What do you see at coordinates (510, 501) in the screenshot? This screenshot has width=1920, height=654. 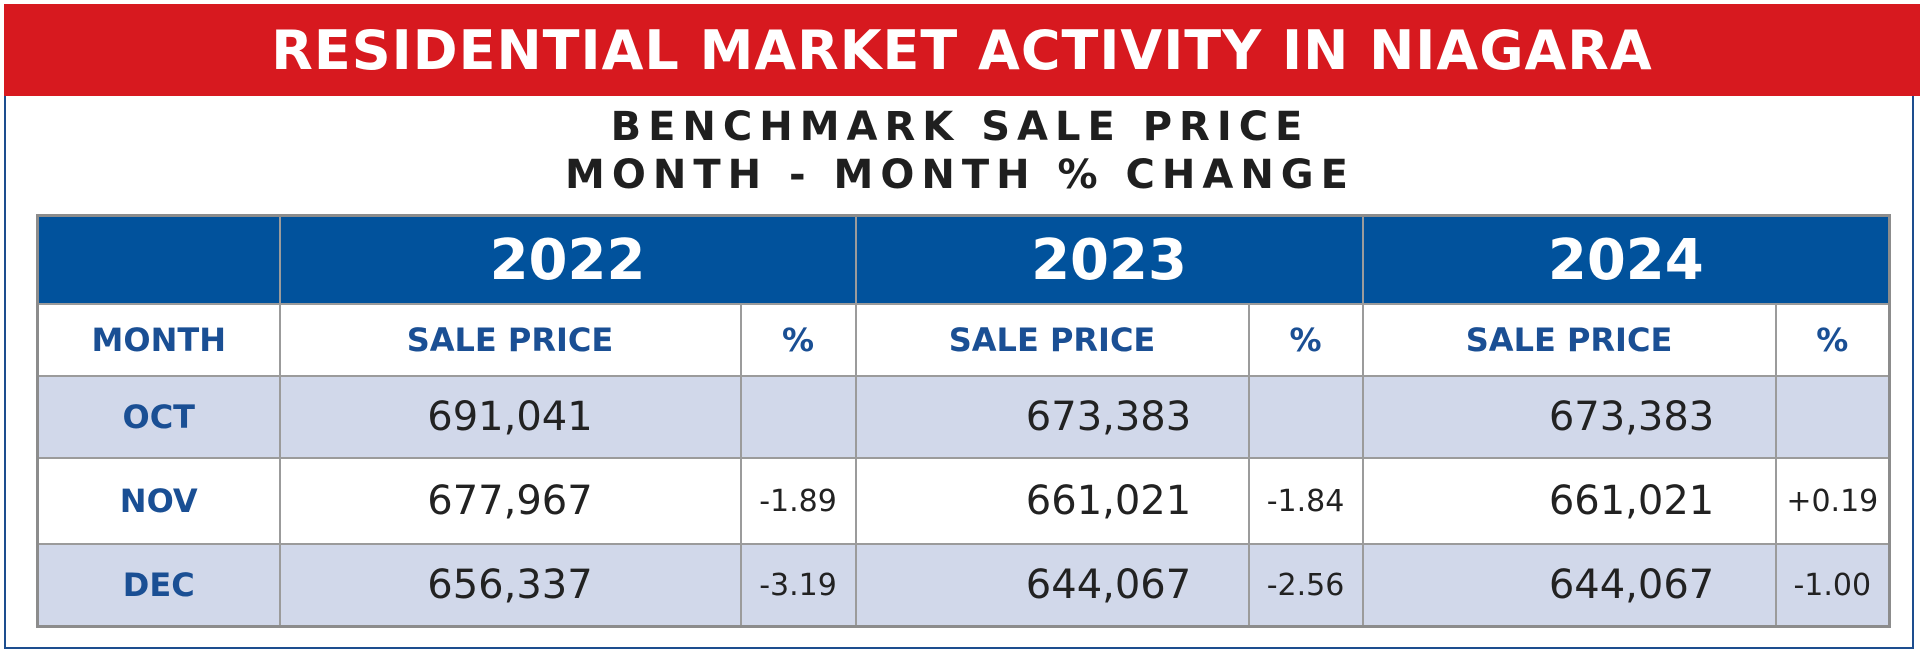 I see `sale-price-cell: 677,967` at bounding box center [510, 501].